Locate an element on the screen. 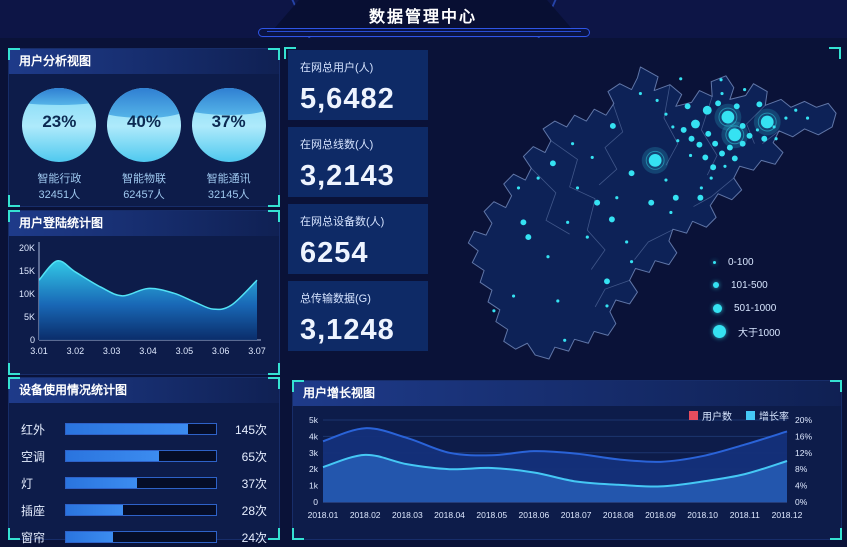 The width and height of the screenshot is (847, 547). stat-label: 在网总用户(人) is located at coordinates (337, 68).